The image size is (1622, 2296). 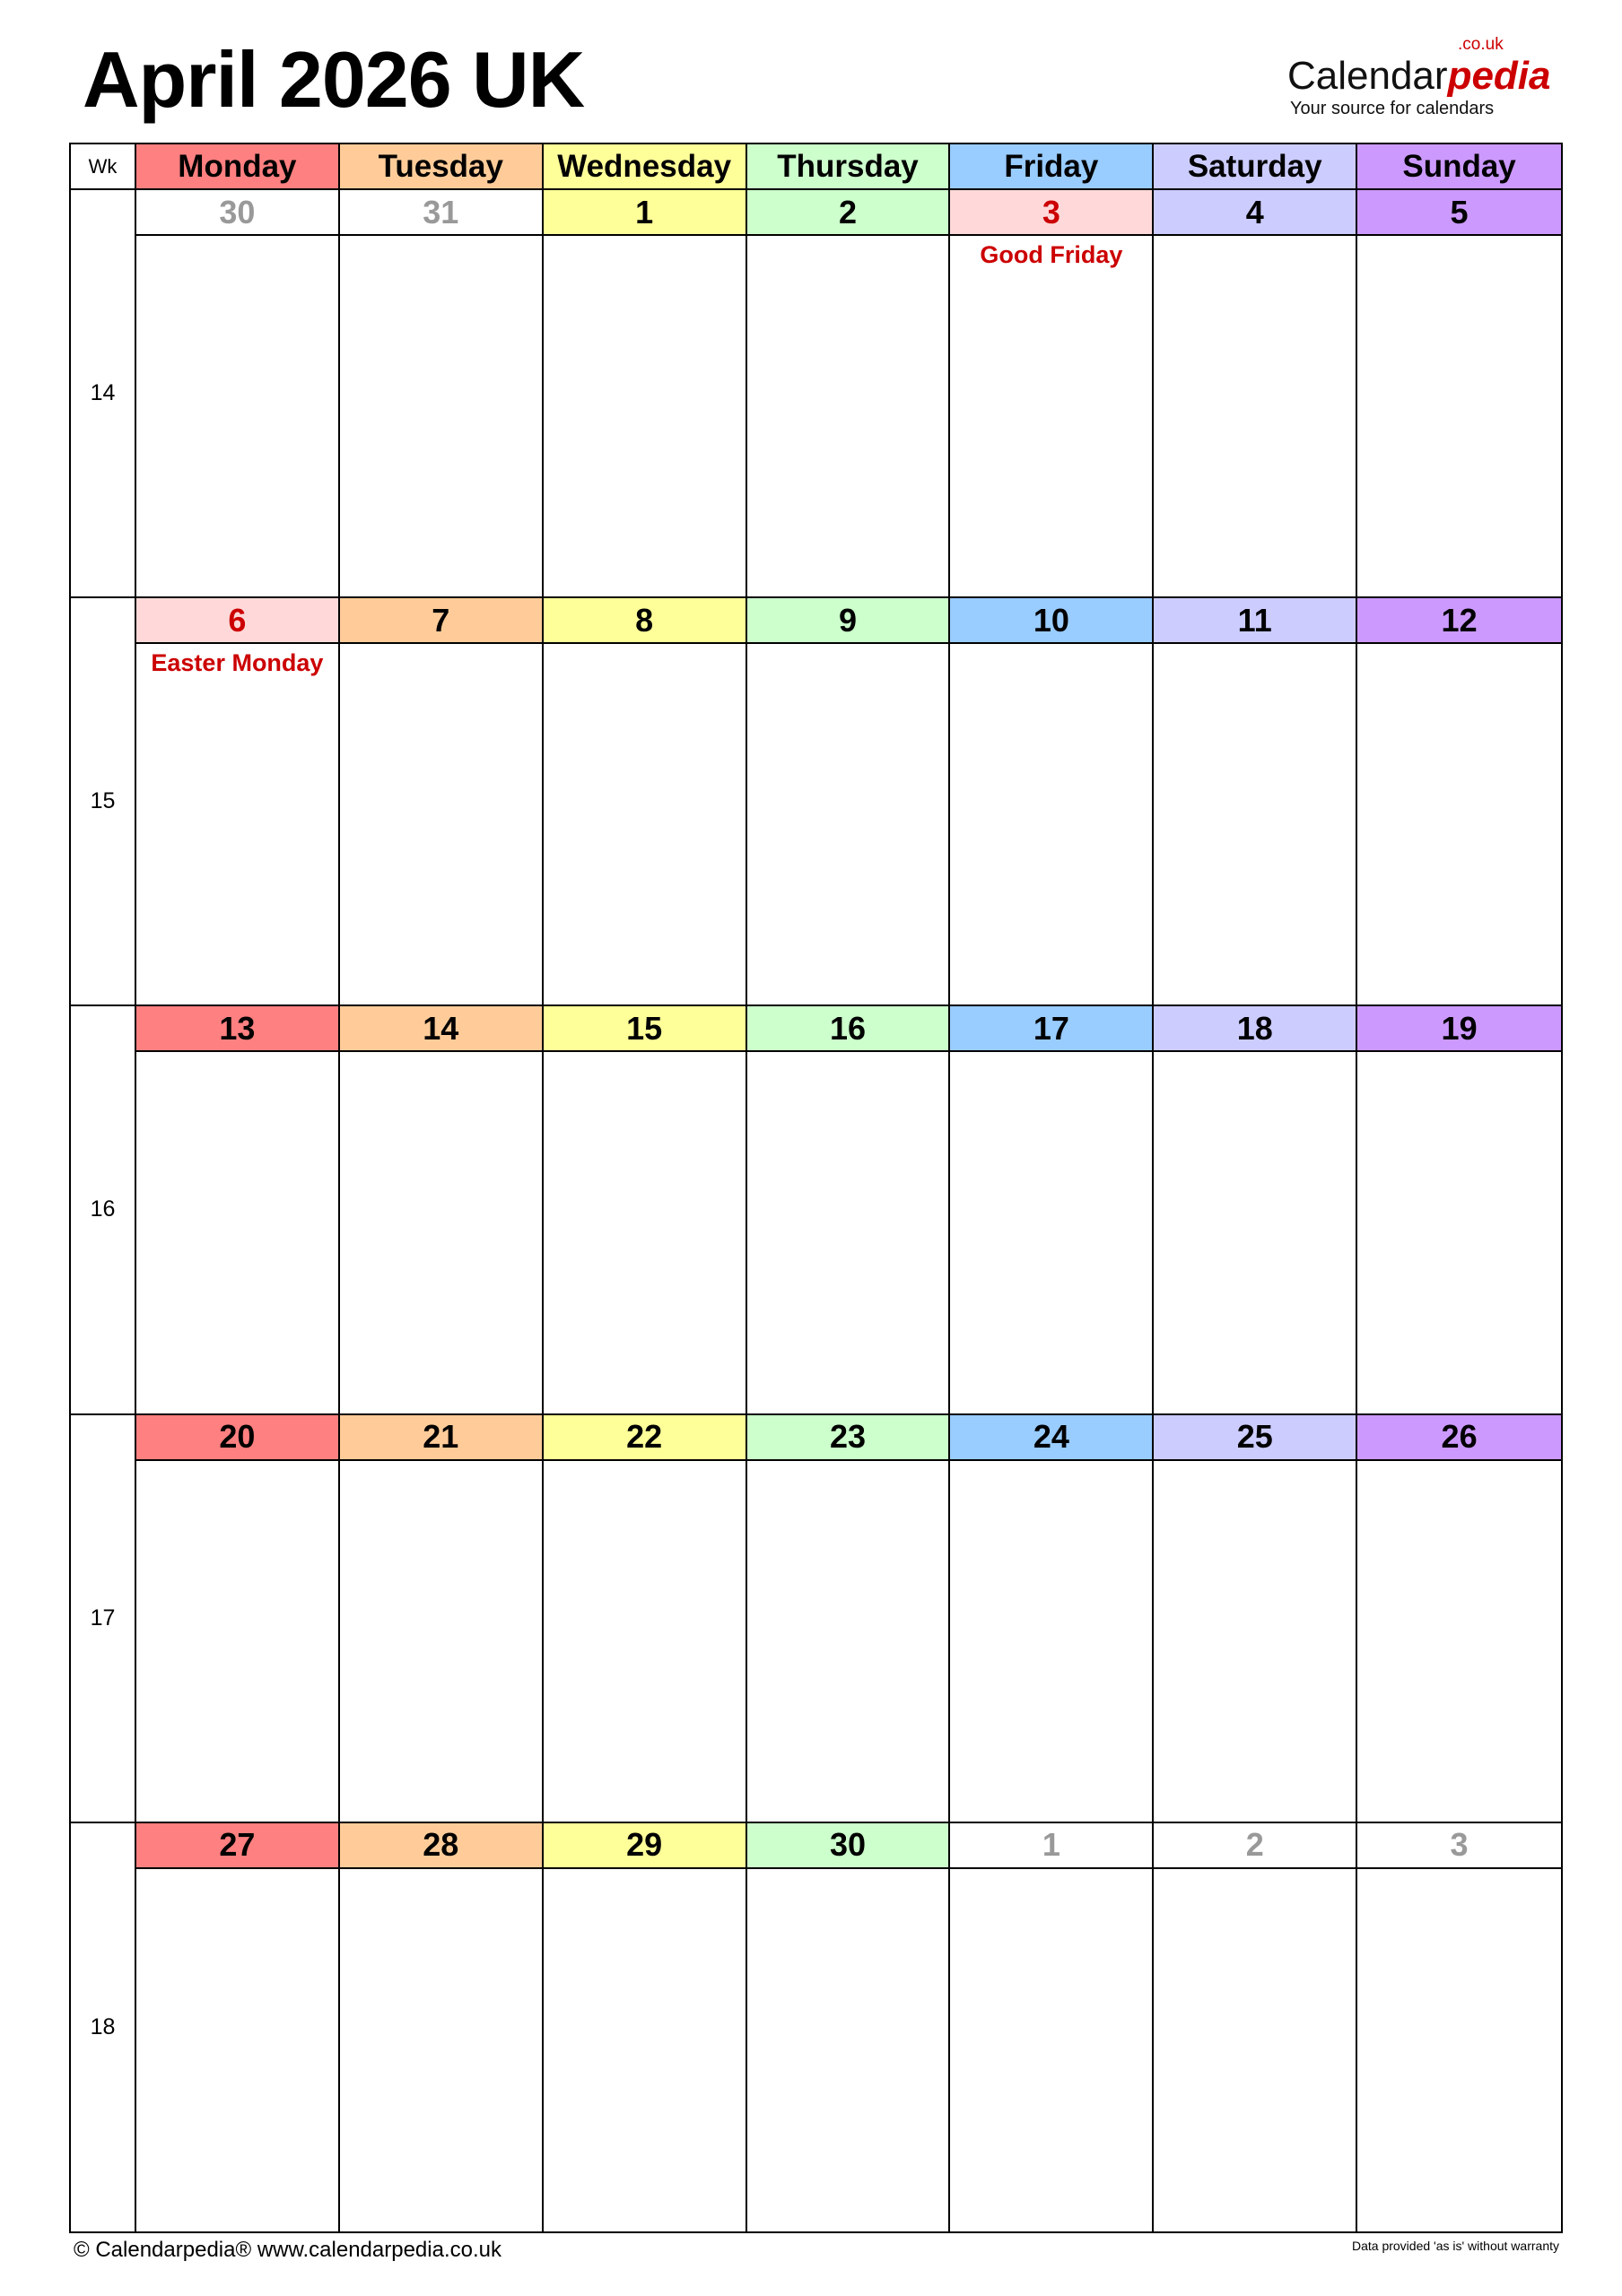 What do you see at coordinates (441, 213) in the screenshot?
I see `date-number: 31` at bounding box center [441, 213].